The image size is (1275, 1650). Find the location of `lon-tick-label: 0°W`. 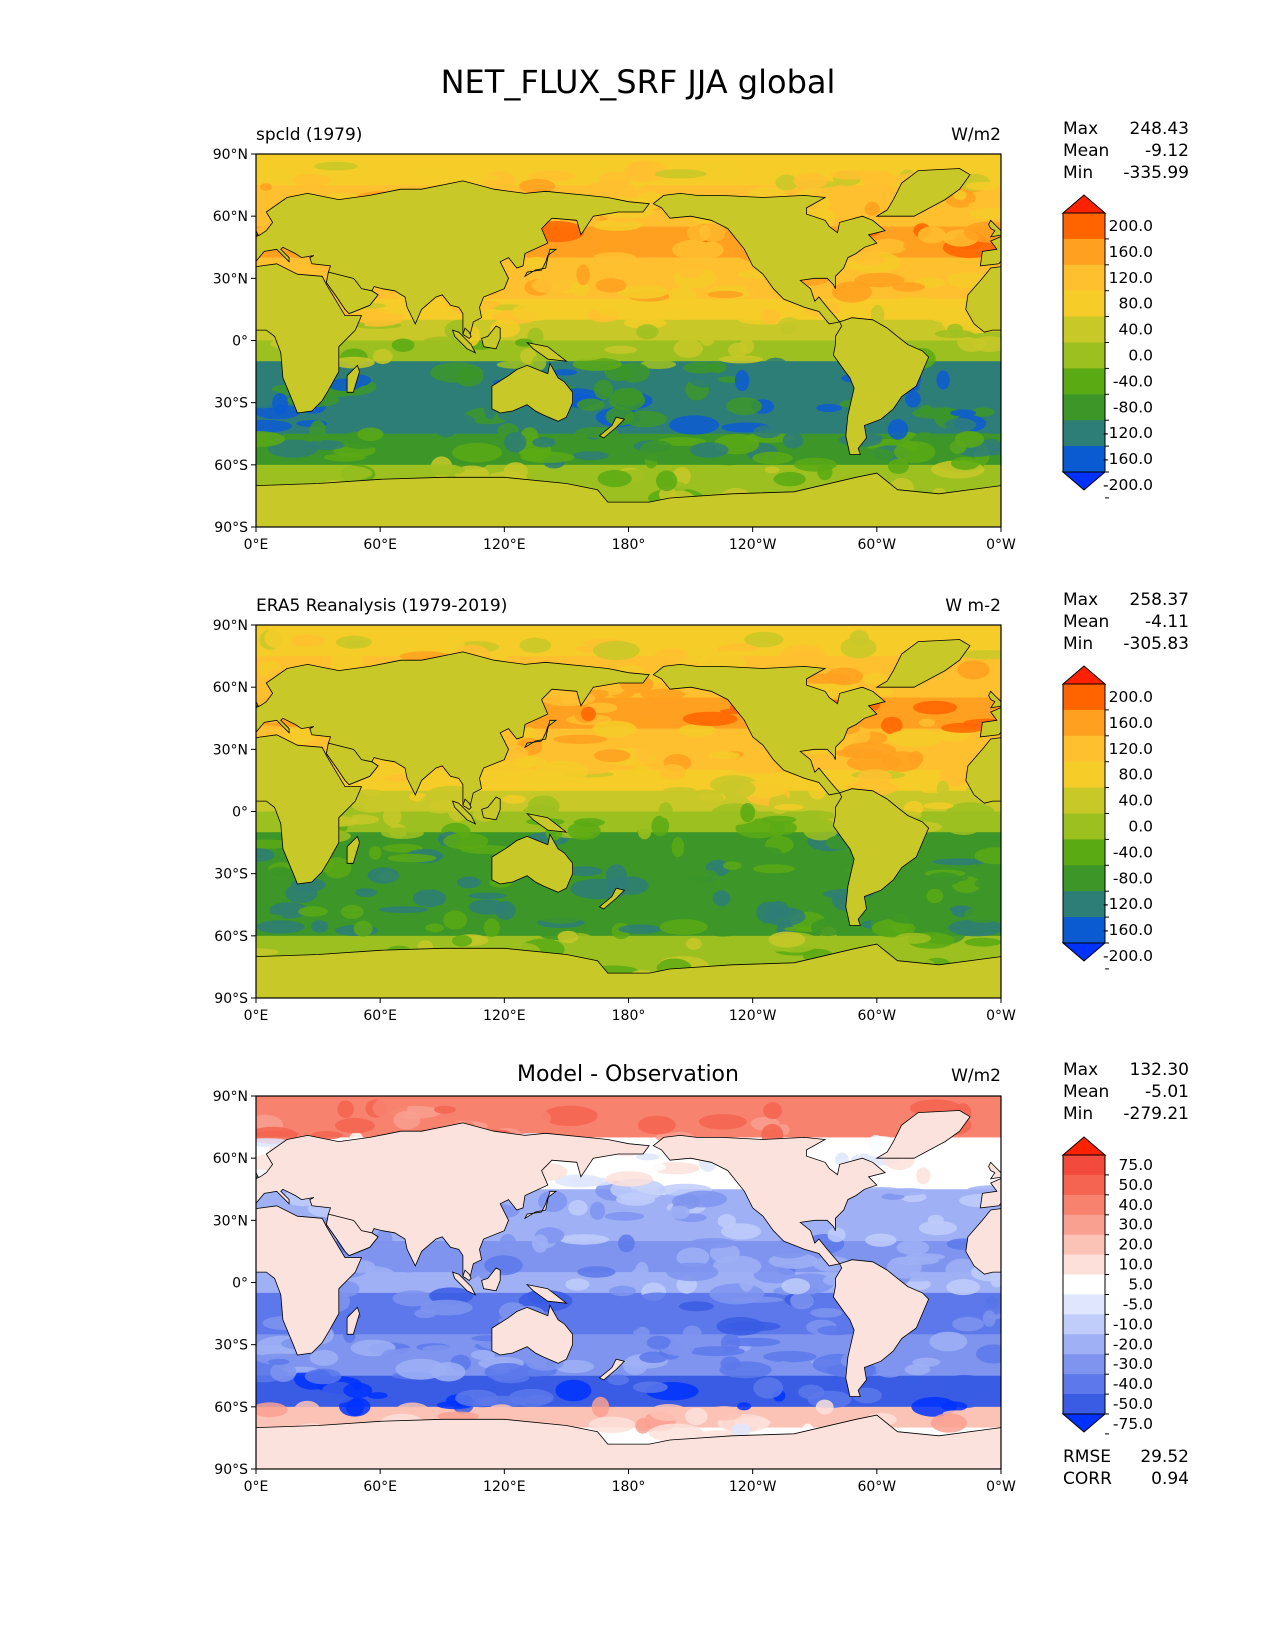

lon-tick-label: 0°W is located at coordinates (1001, 1487).